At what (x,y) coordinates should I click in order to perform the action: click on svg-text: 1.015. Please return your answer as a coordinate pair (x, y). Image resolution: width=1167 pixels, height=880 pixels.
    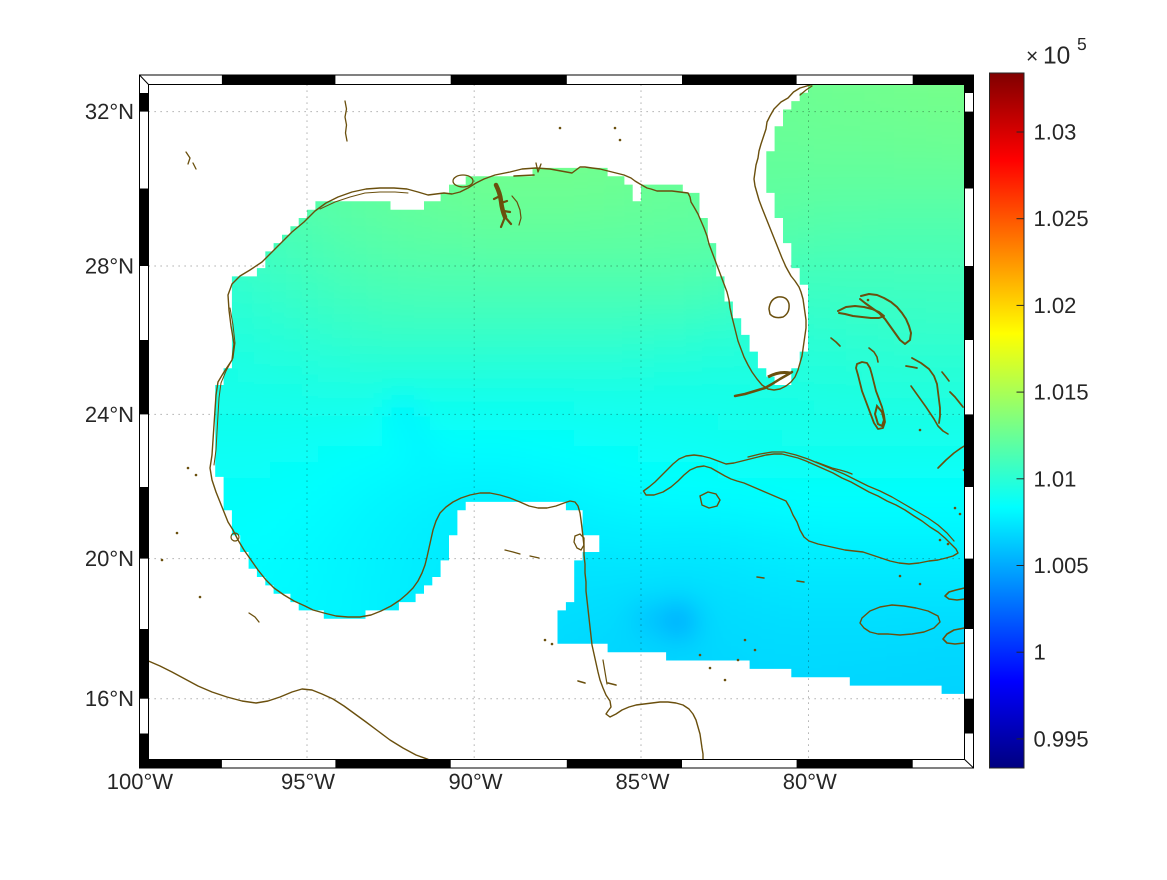
    Looking at the image, I should click on (1061, 392).